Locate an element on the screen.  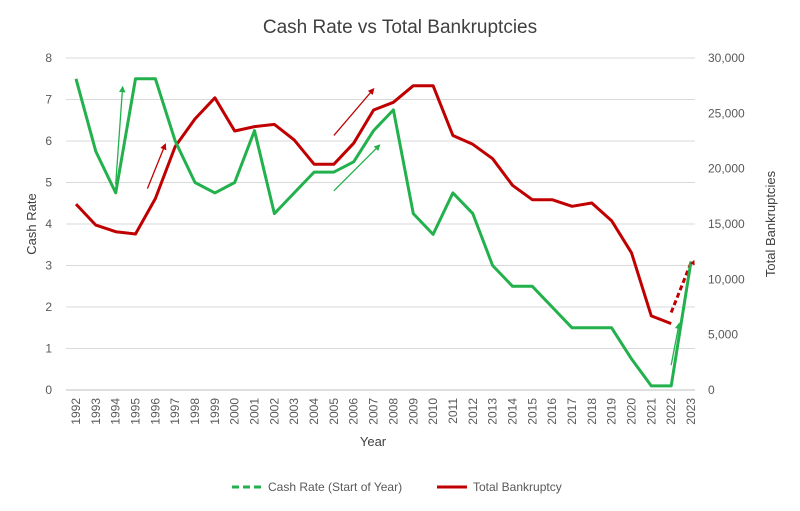
x-tick-label: 2004 is located at coordinates (314, 411).